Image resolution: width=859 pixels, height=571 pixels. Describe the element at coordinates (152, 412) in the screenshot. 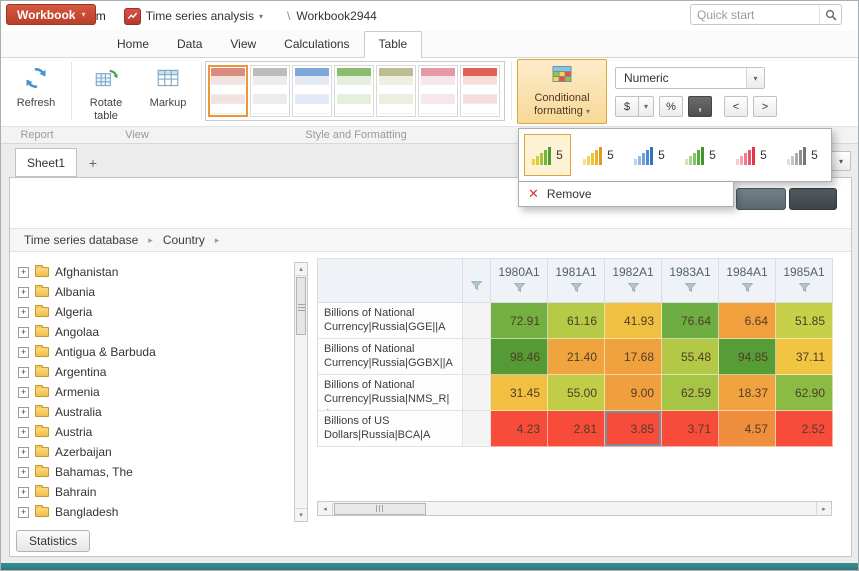

I see `tree-item-australia: + Australia` at that location.